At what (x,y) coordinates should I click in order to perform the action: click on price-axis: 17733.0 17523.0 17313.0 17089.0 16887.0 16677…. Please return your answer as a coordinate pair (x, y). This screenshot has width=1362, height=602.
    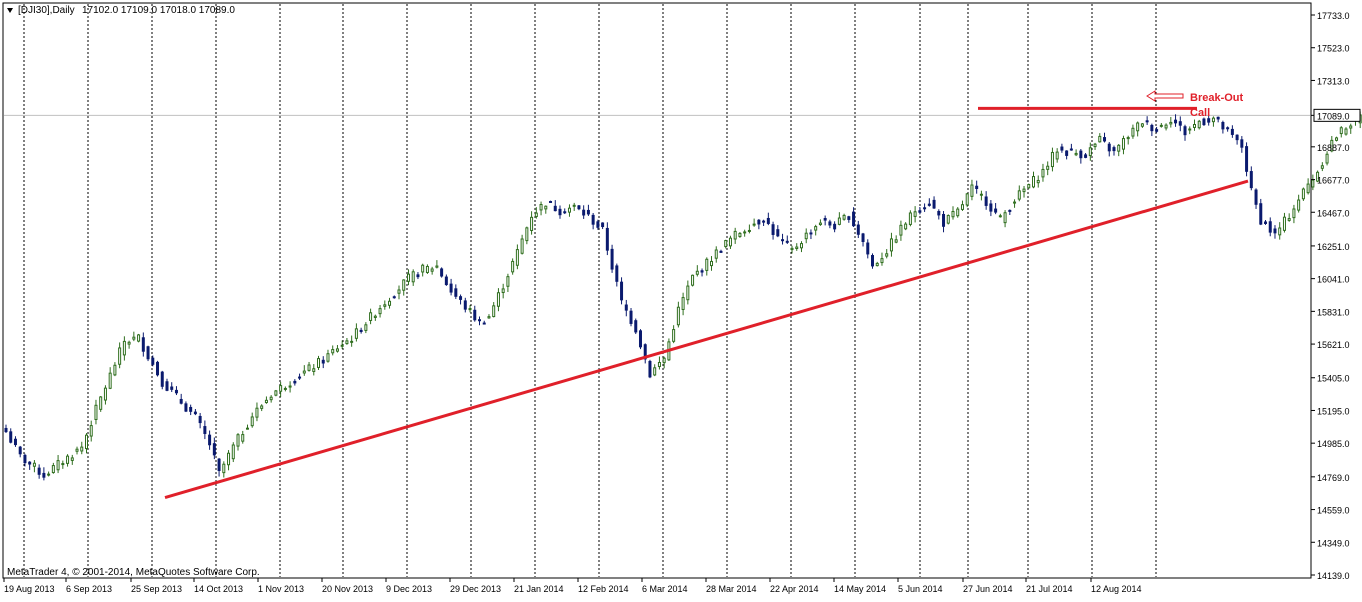
    Looking at the image, I should click on (1336, 296).